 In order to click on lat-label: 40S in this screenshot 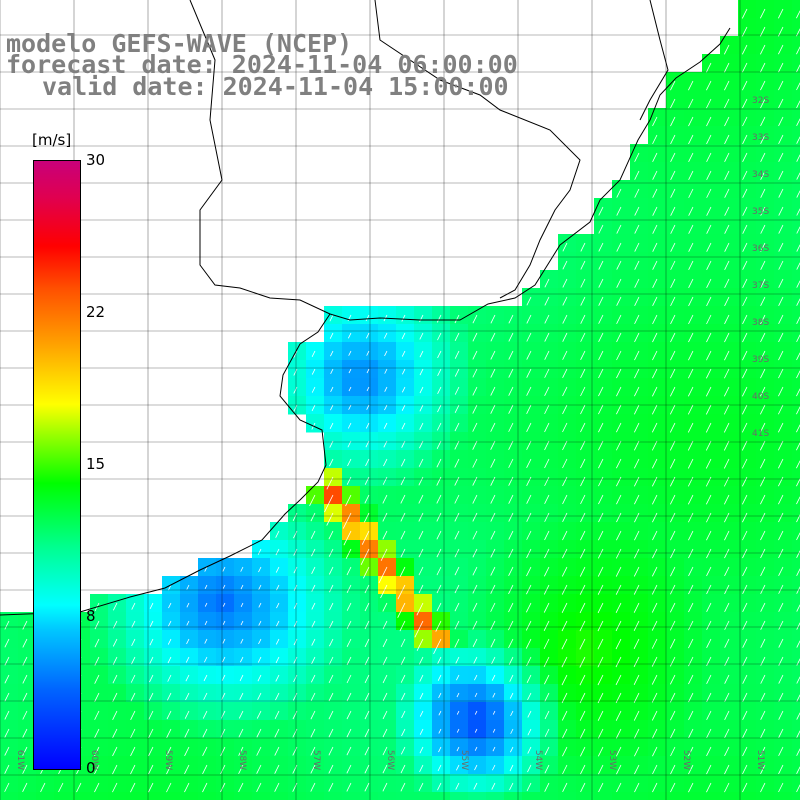, I will do `click(760, 397)`.